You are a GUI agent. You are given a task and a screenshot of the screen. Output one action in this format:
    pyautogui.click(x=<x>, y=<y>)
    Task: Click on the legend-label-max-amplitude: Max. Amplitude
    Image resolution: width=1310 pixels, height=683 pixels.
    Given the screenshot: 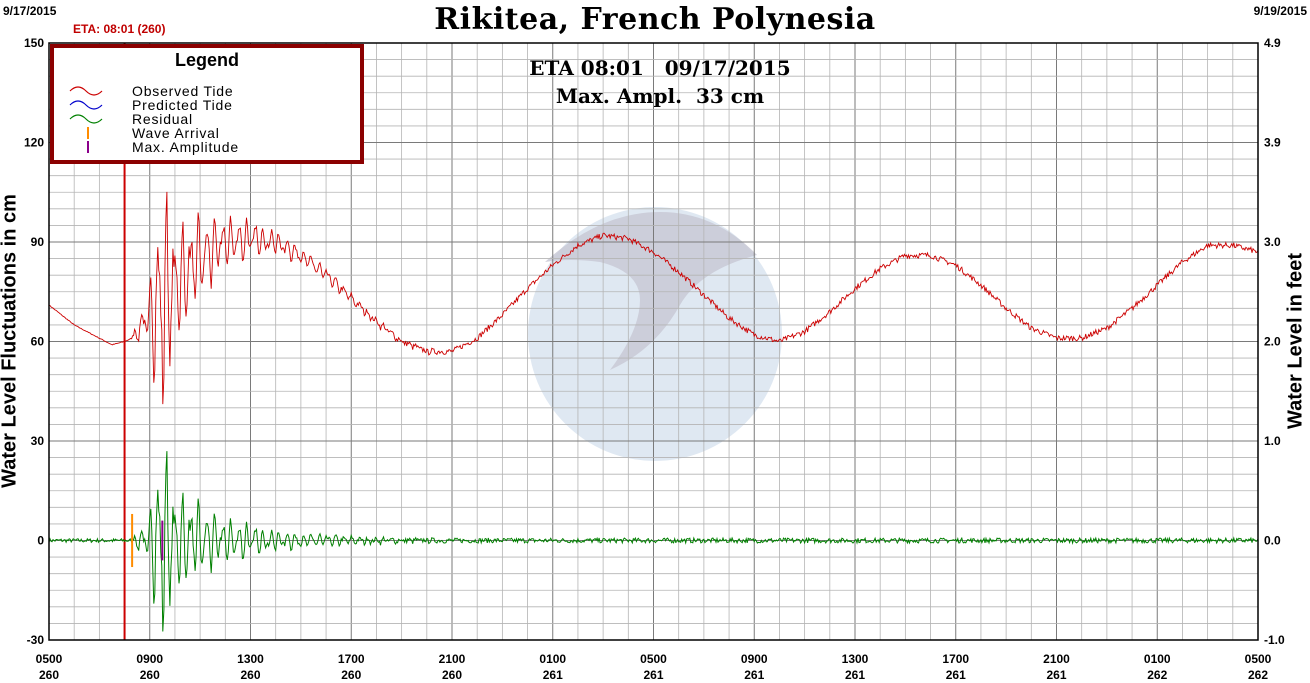 What is the action you would take?
    pyautogui.click(x=185, y=147)
    